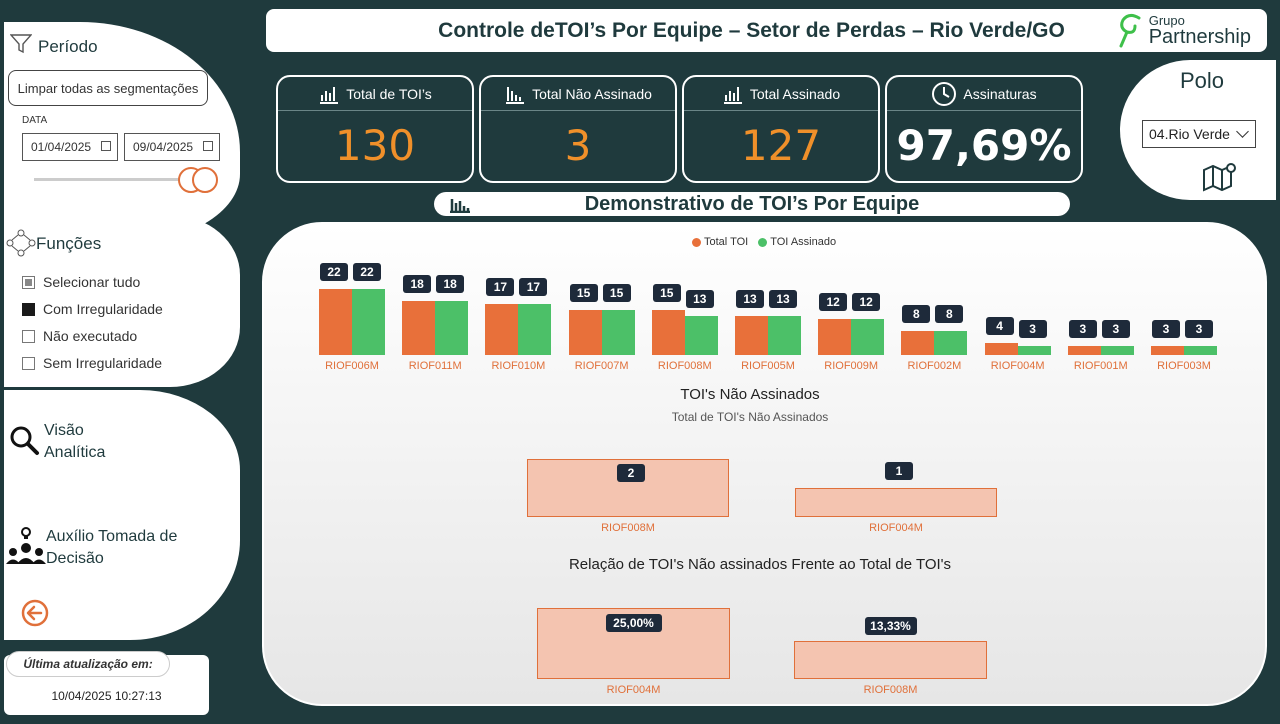 Image resolution: width=1280 pixels, height=724 pixels. Describe the element at coordinates (172, 147) in the screenshot. I see `end-date-input: 09/04/2025` at that location.